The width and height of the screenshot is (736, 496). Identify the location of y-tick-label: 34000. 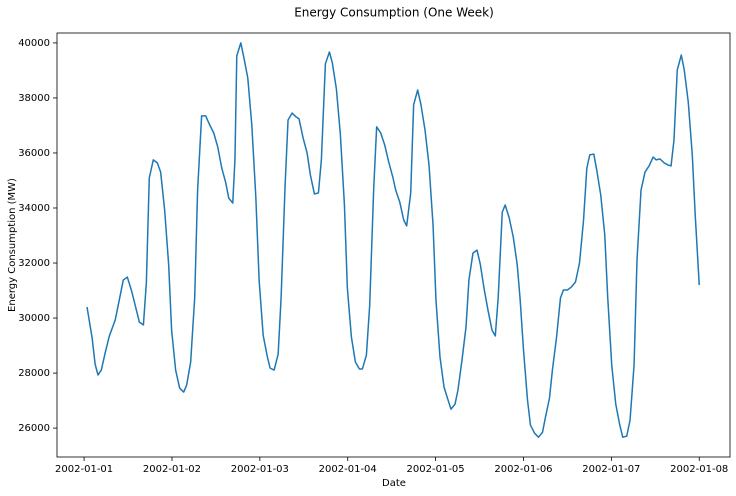
(34, 208).